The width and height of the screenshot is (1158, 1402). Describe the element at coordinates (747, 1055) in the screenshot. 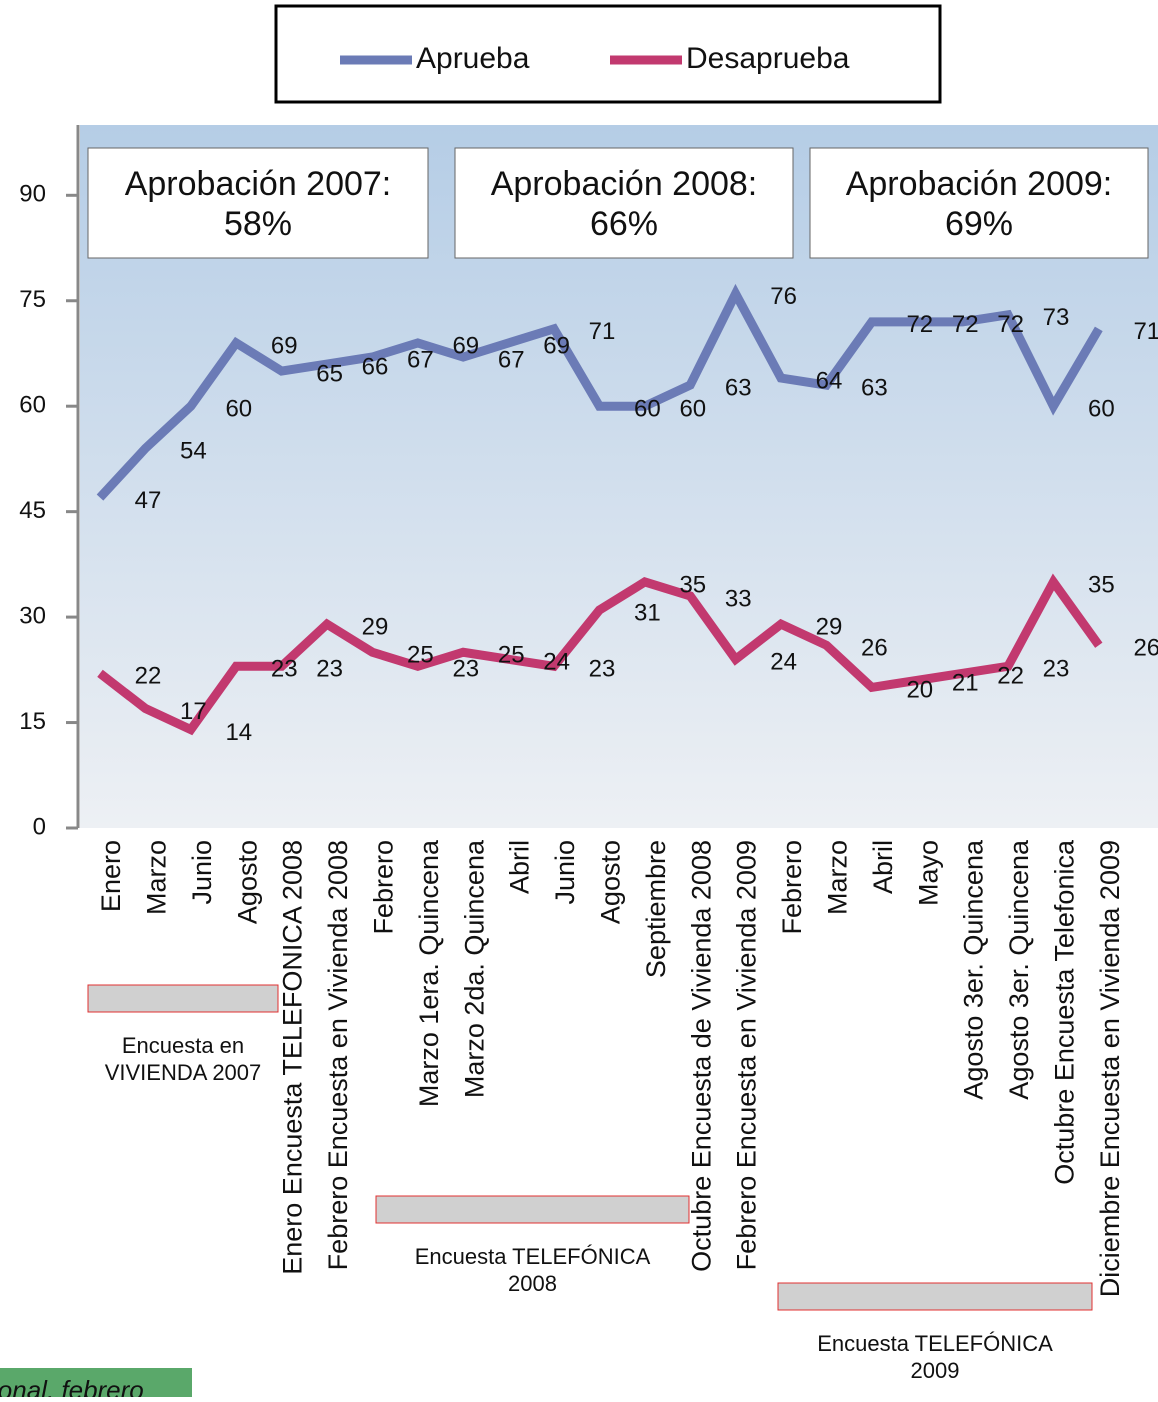

I see `x-tick-label: Febrero Encuesta en Vivienda 2009` at that location.